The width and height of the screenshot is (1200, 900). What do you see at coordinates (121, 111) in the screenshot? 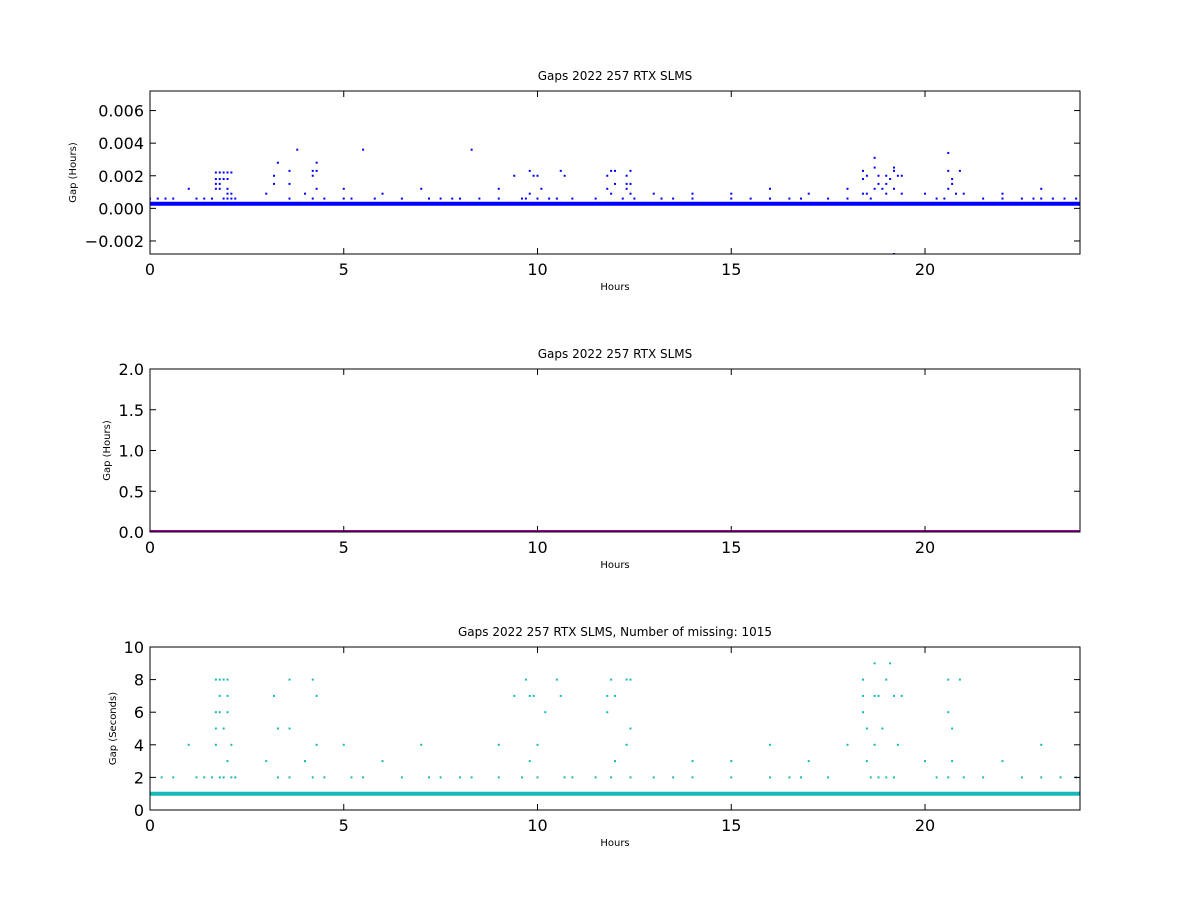
I see `y-tick-label: 0.006` at bounding box center [121, 111].